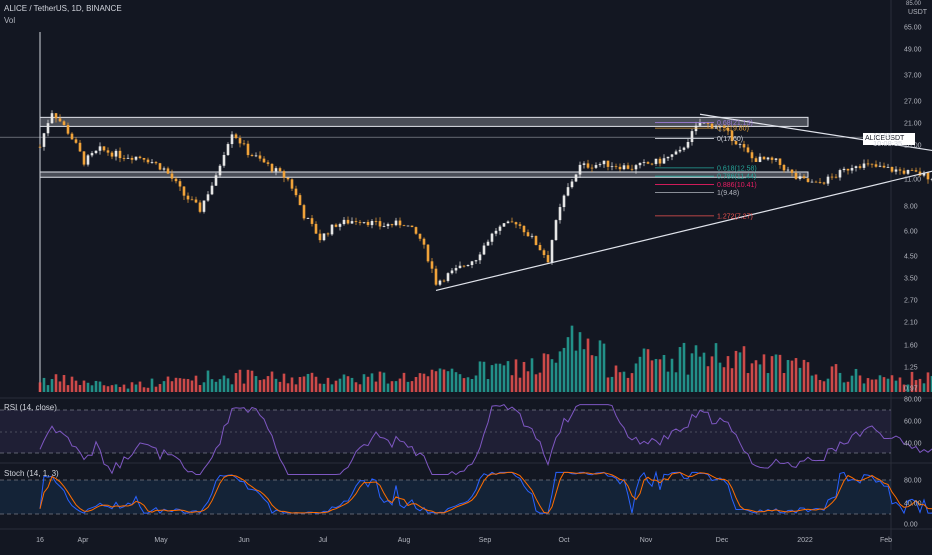 The height and width of the screenshot is (555, 932). Describe the element at coordinates (805, 540) in the screenshot. I see `time-tick-label: 2022` at that location.